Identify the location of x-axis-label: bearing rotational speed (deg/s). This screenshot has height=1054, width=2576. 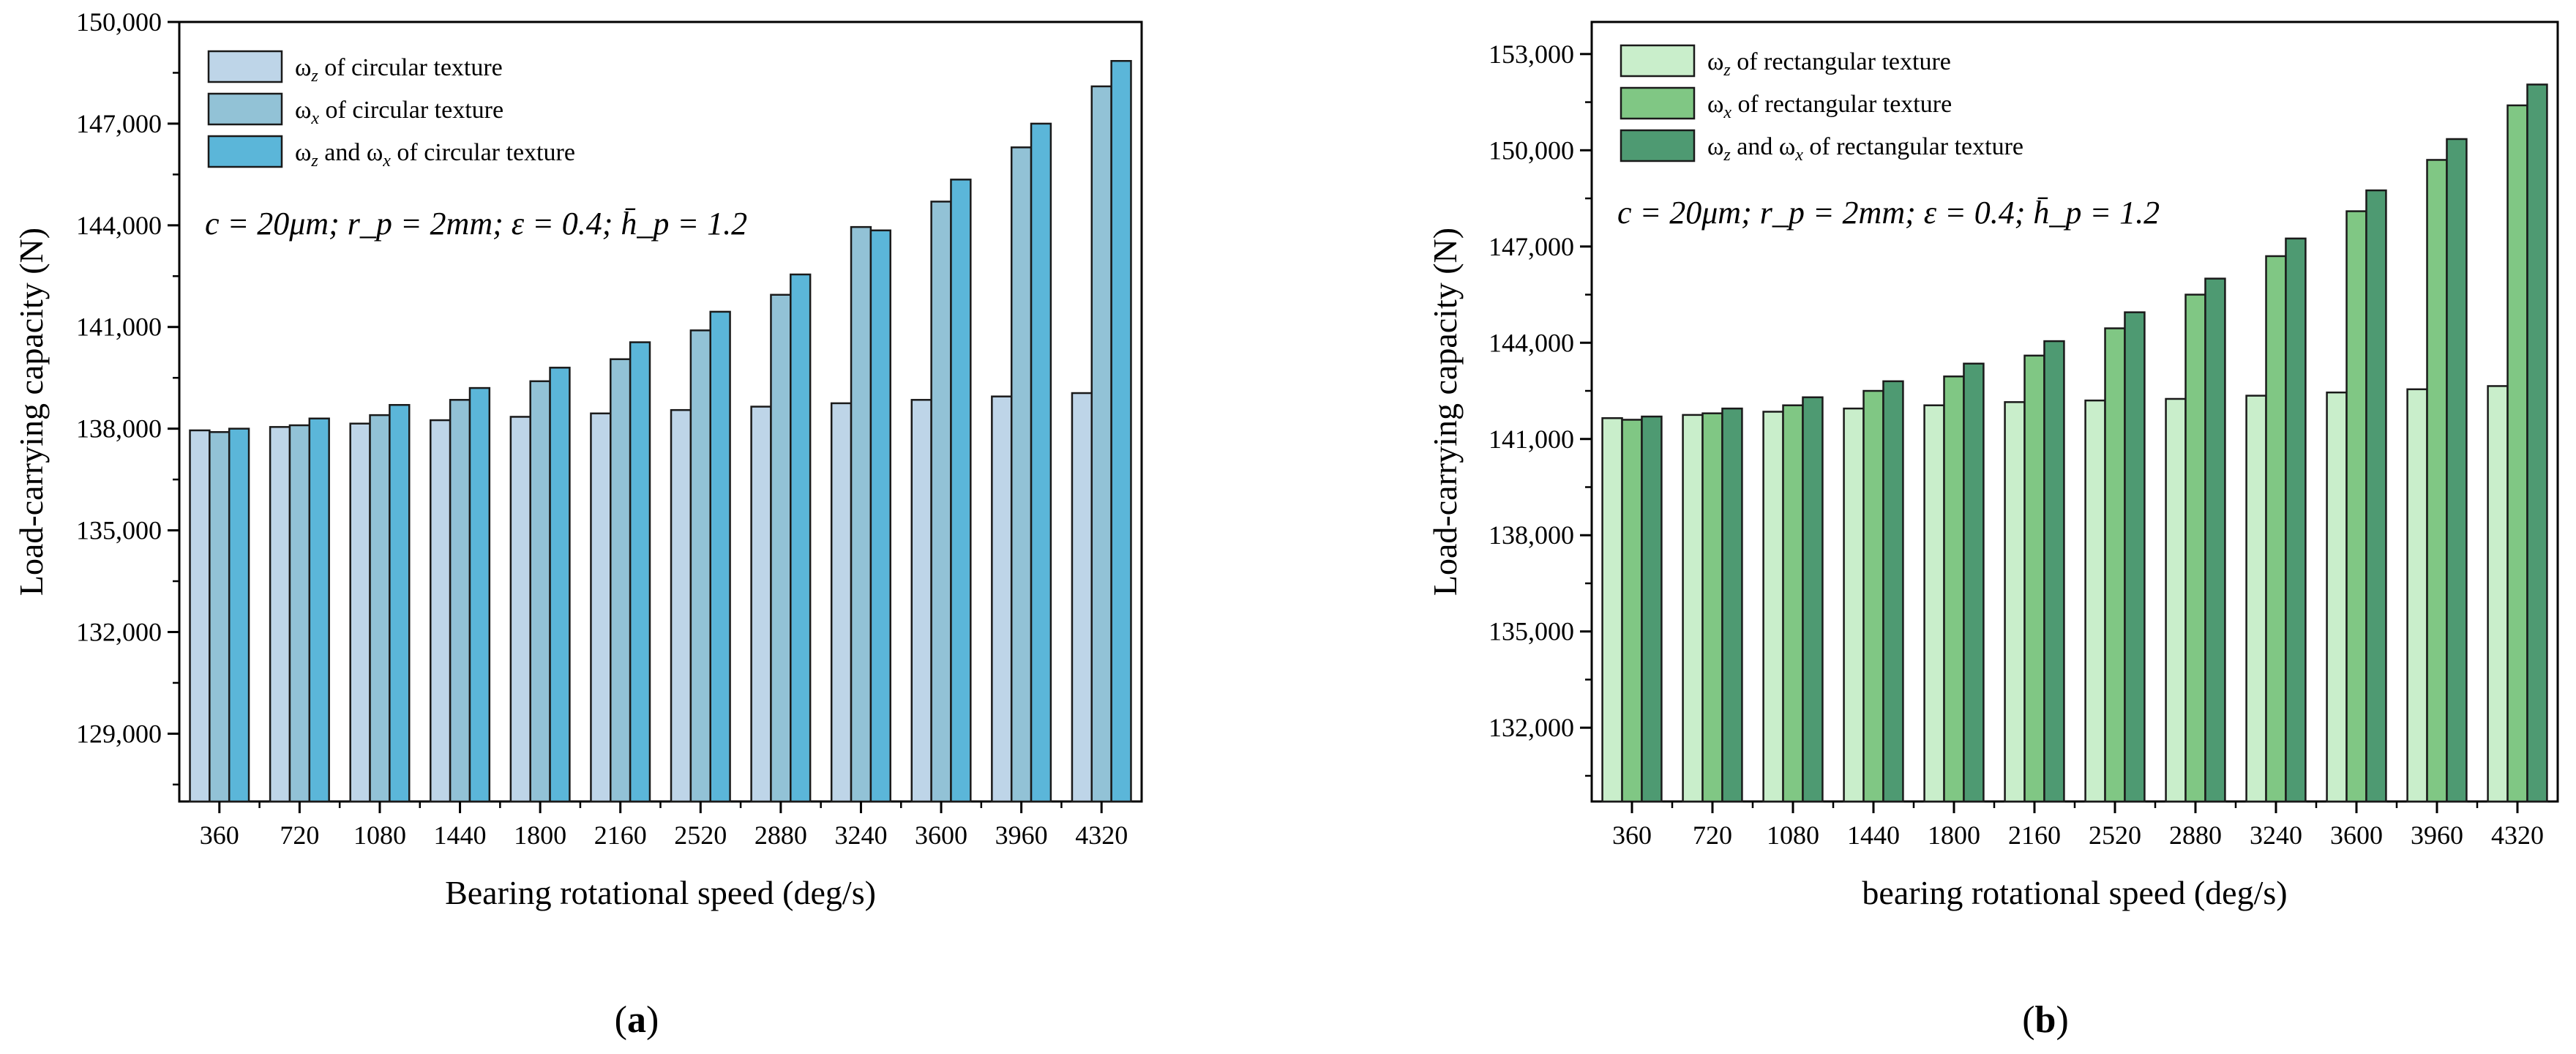
(2074, 892).